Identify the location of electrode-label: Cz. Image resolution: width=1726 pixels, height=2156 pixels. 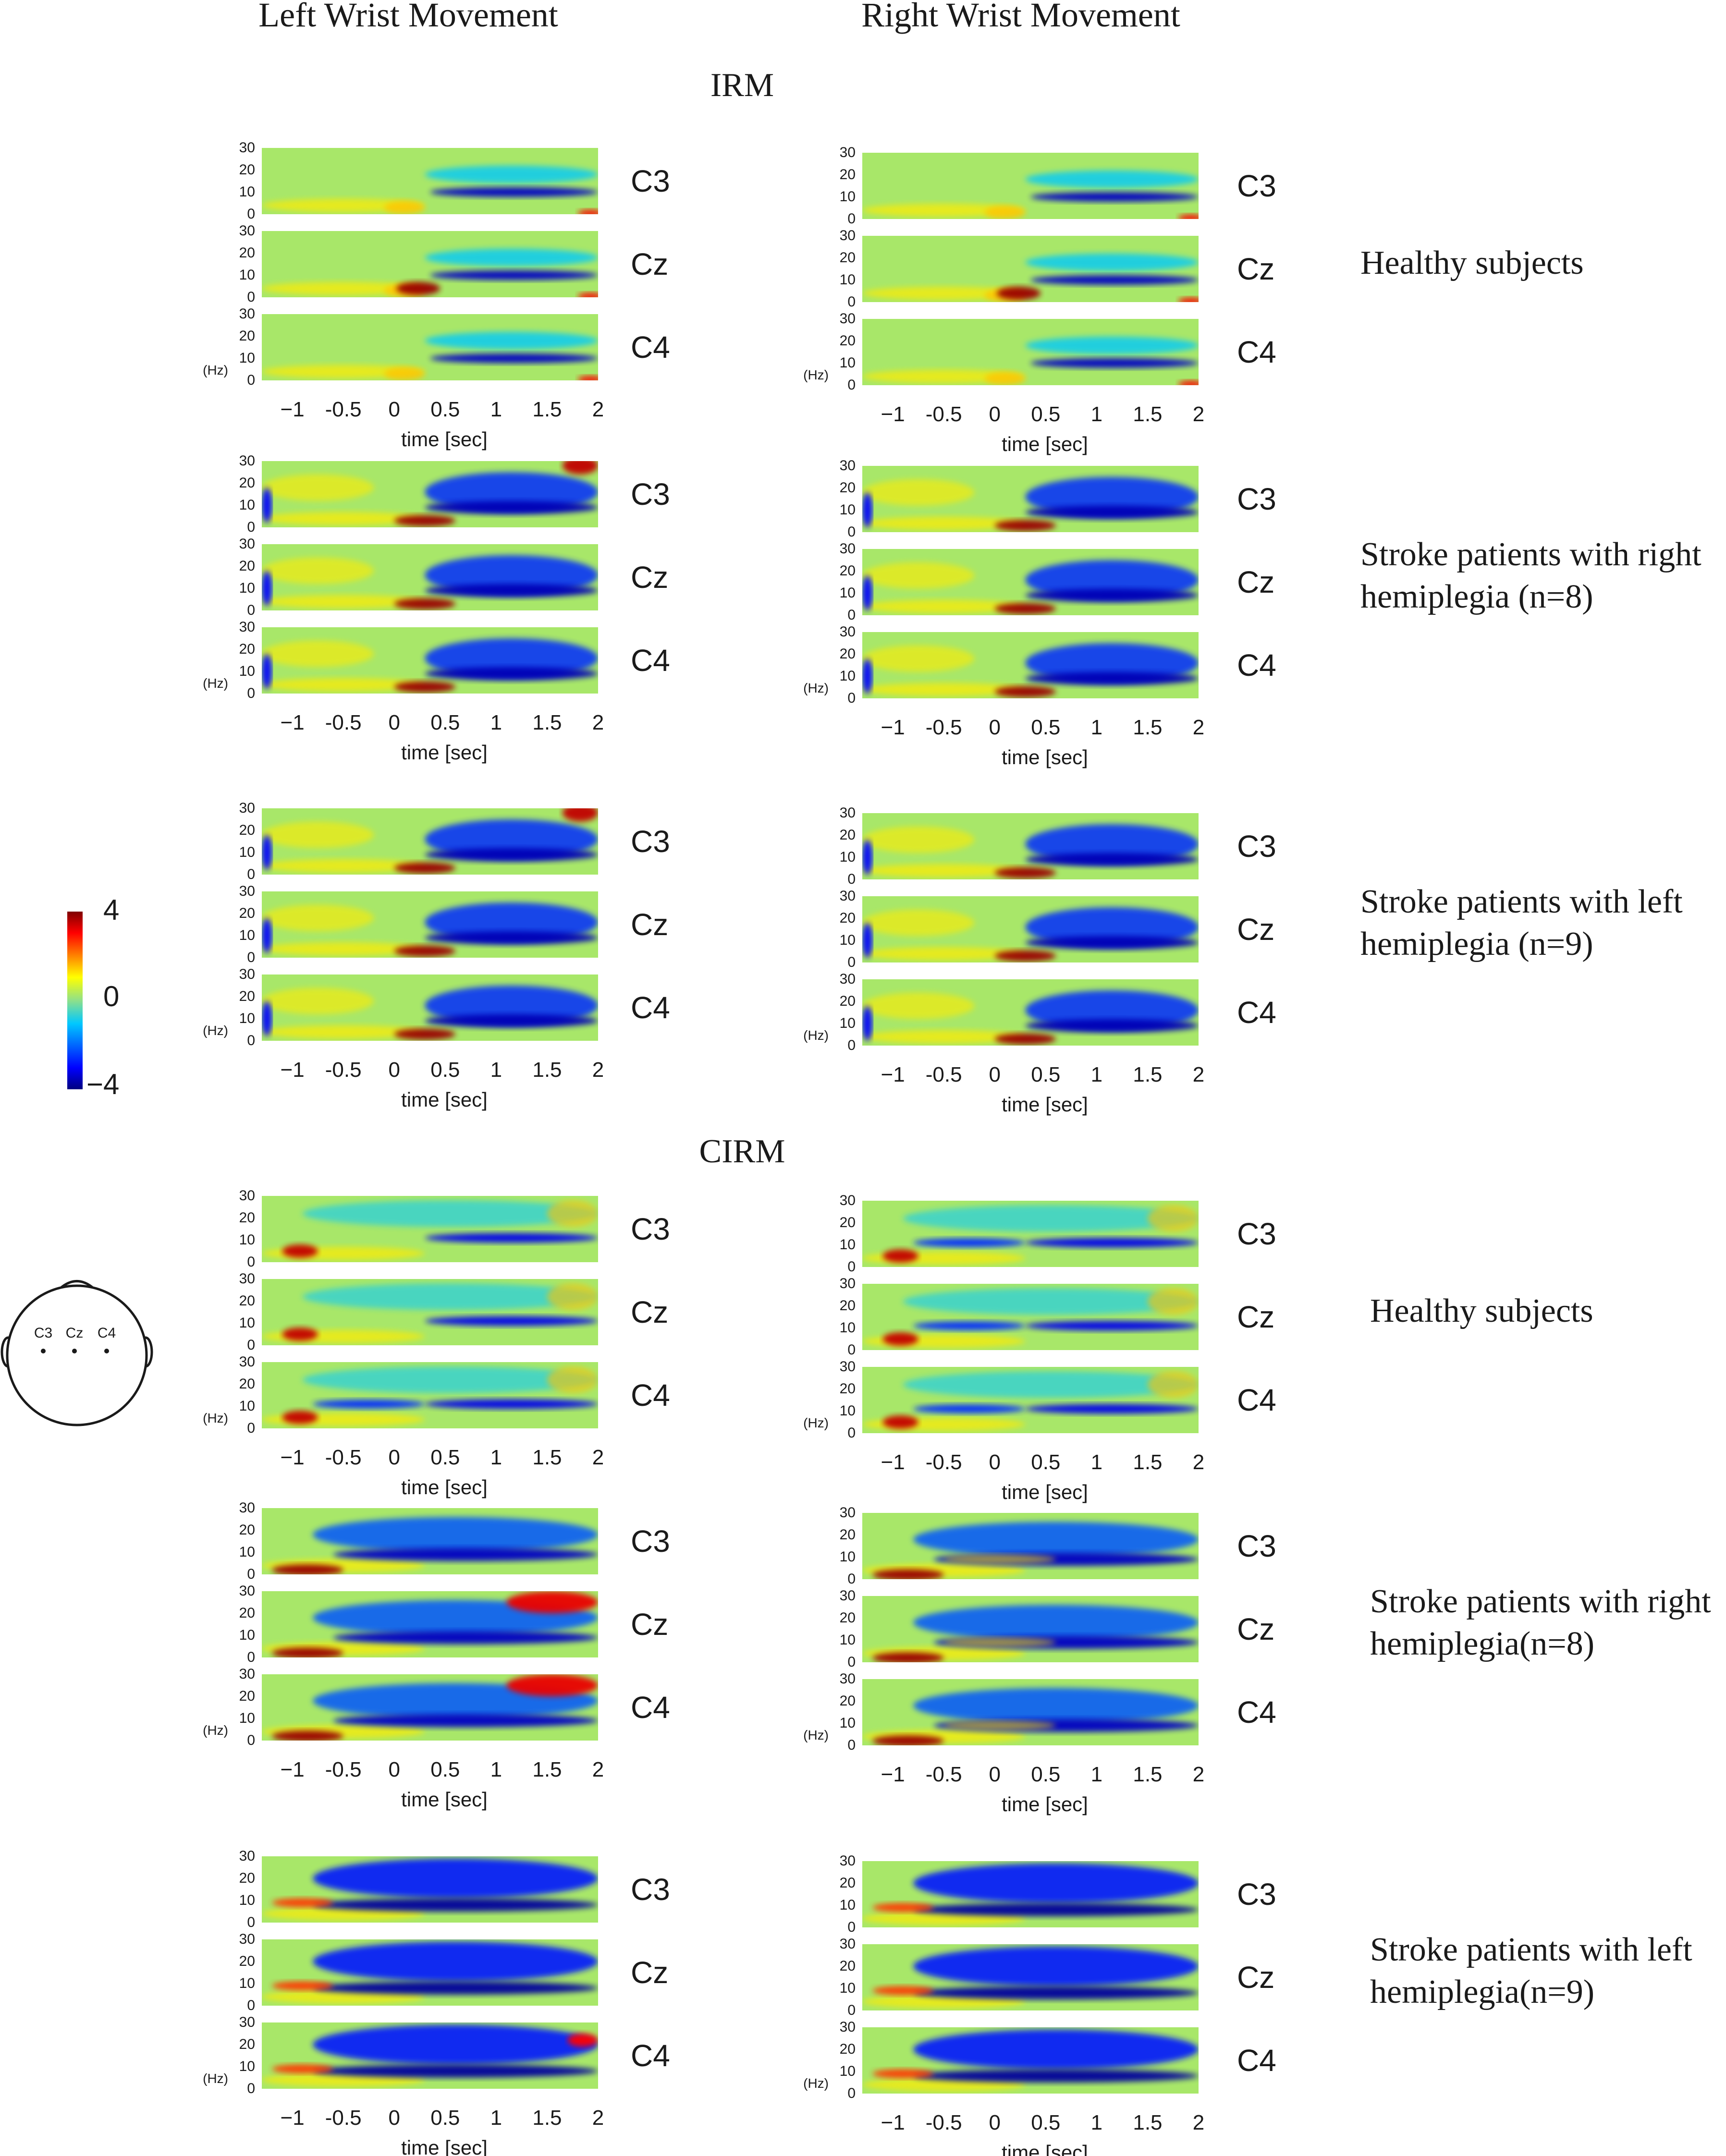
(75, 1333).